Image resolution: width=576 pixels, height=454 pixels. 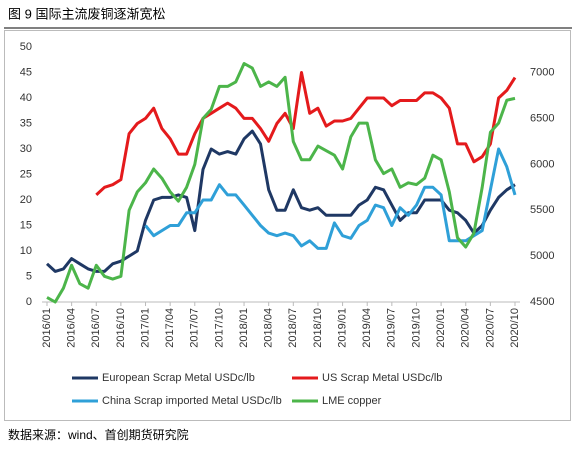 What do you see at coordinates (86, 13) in the screenshot?
I see `chart-title: 图 9 国际主流废铜逐渐宽松` at bounding box center [86, 13].